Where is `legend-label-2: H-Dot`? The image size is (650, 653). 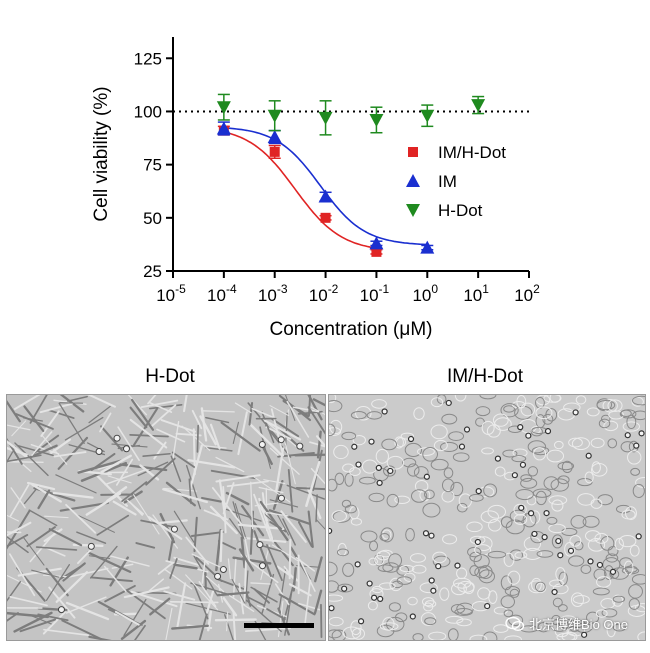
legend-label-2: H-Dot is located at coordinates (460, 210).